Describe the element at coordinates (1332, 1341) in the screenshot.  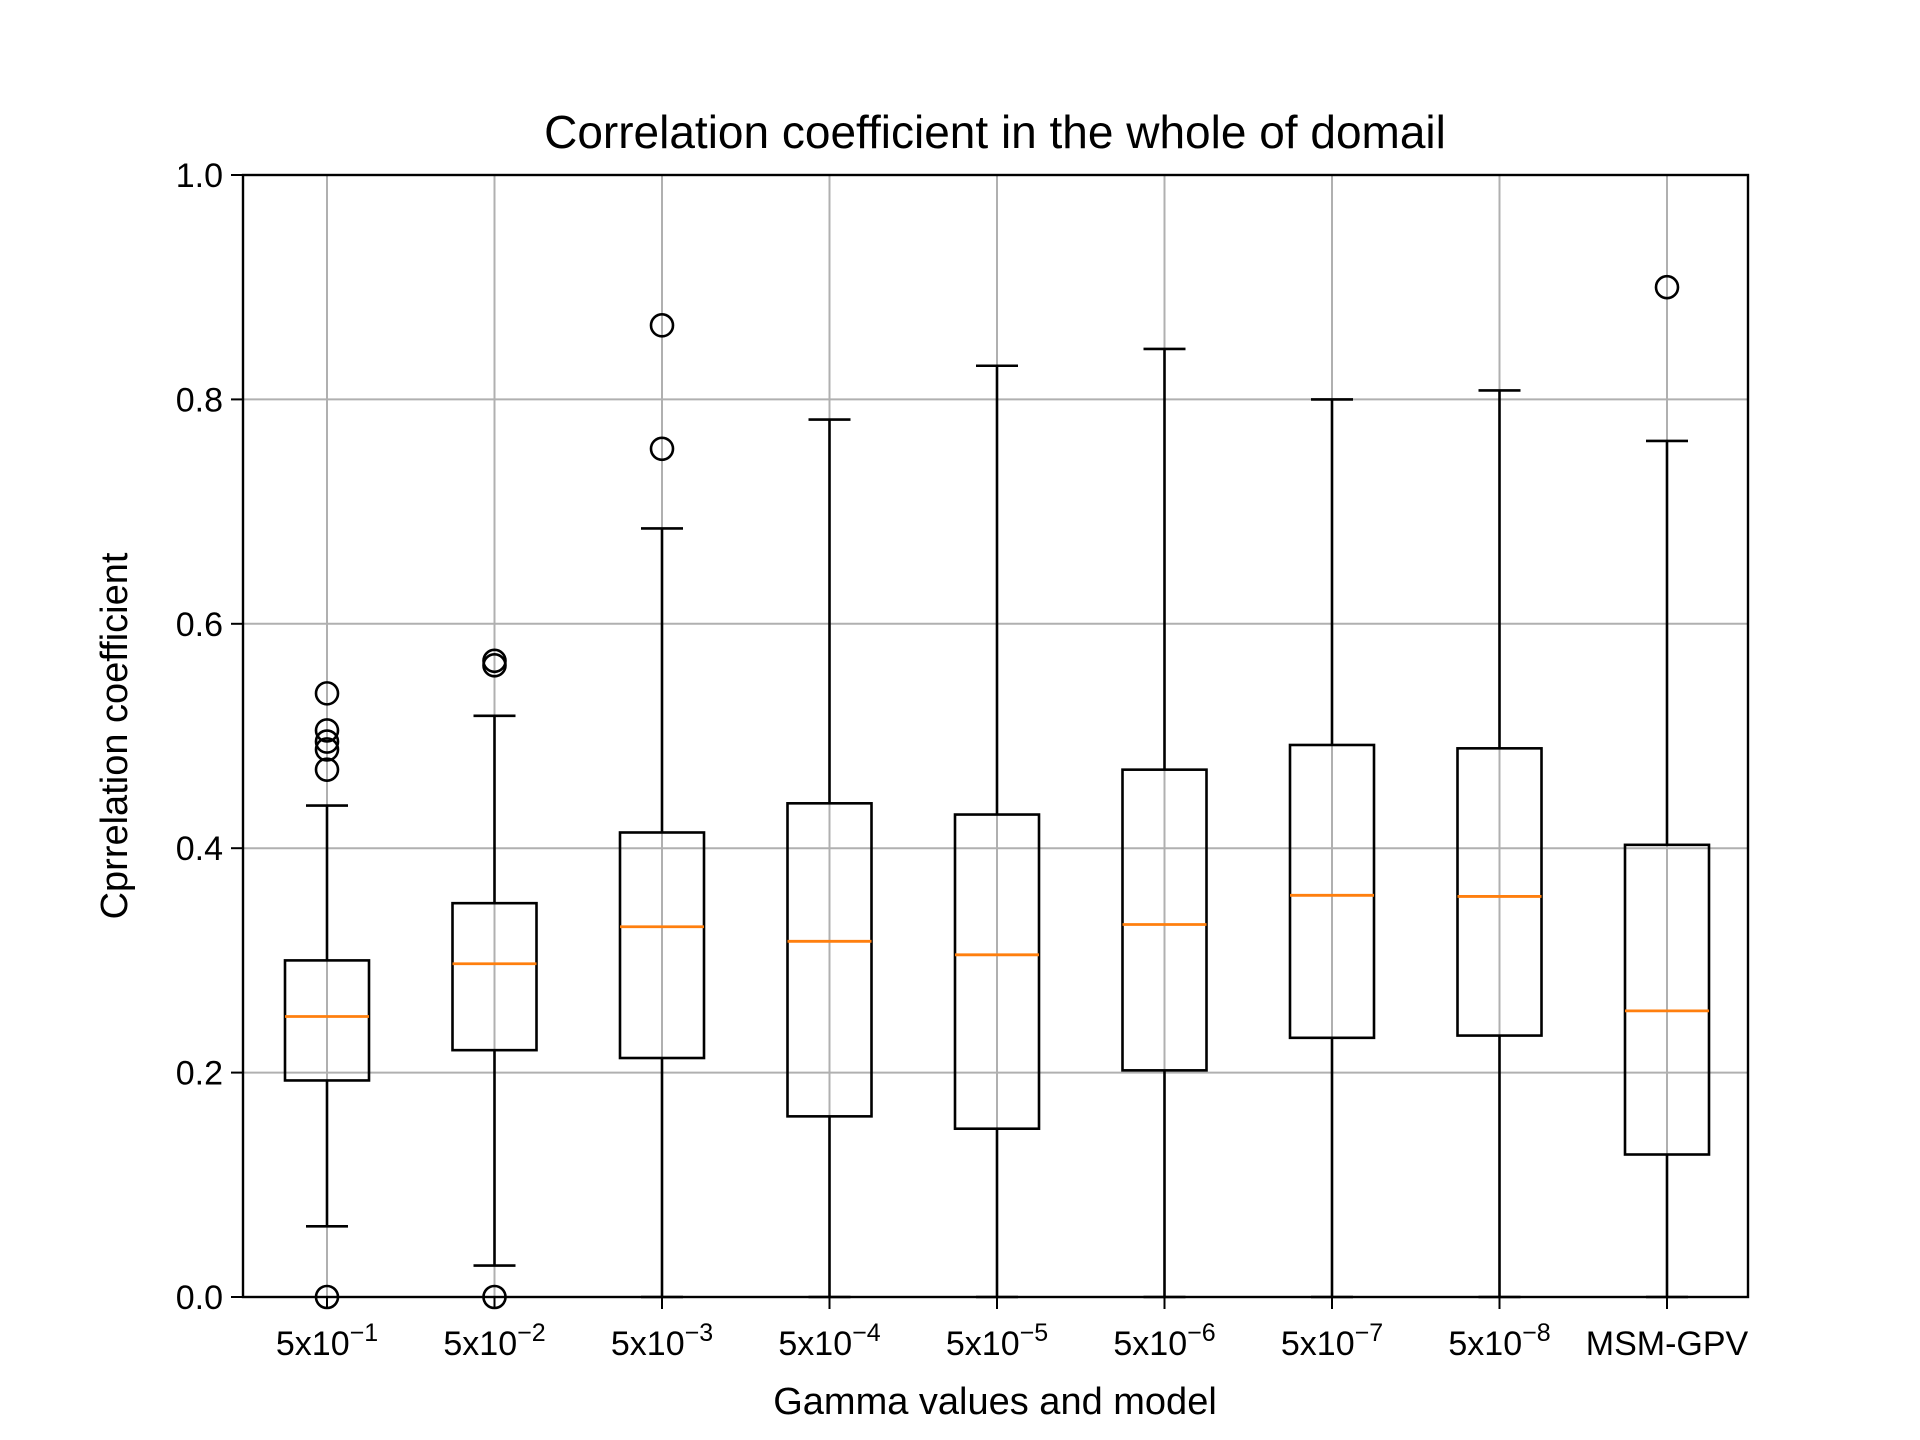
I see `x-tick-label: 5x10⁻⁷` at that location.